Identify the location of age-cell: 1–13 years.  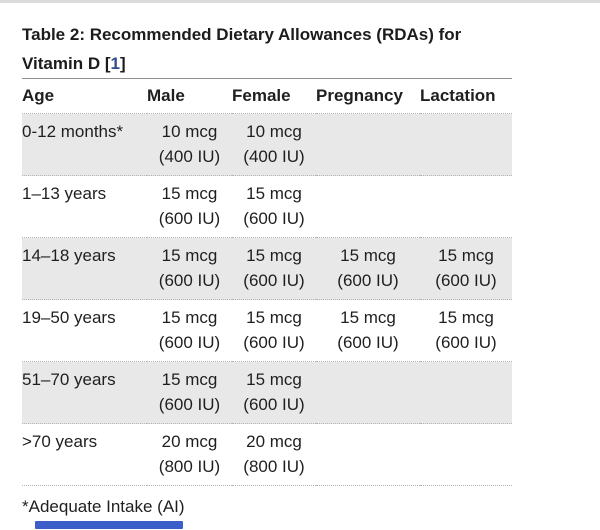
(64, 193).